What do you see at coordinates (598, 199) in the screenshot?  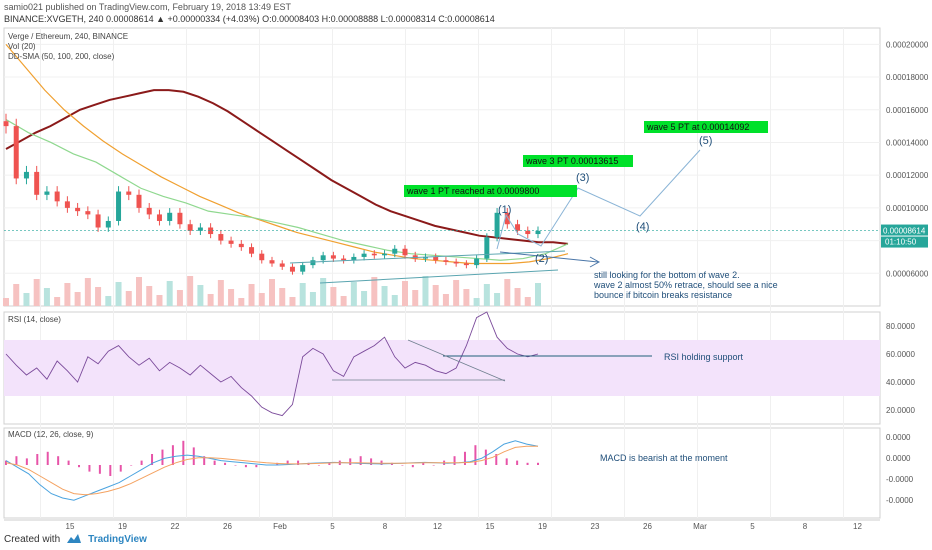 I see `wave-projection-line` at bounding box center [598, 199].